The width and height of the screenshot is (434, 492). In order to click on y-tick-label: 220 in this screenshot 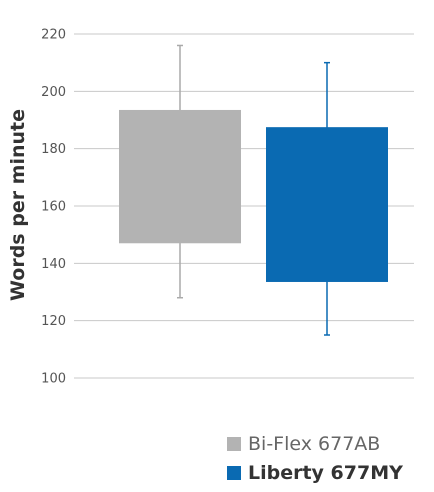, I will do `click(53, 35)`.